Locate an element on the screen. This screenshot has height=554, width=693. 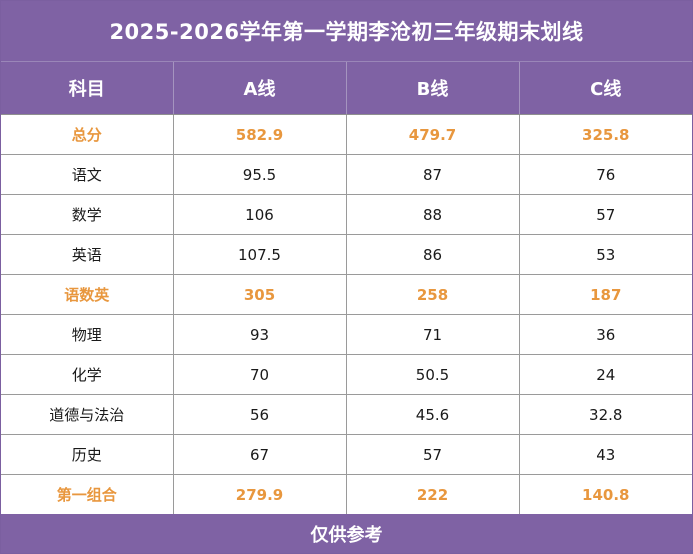
header-a-line: A线 is located at coordinates (260, 88).